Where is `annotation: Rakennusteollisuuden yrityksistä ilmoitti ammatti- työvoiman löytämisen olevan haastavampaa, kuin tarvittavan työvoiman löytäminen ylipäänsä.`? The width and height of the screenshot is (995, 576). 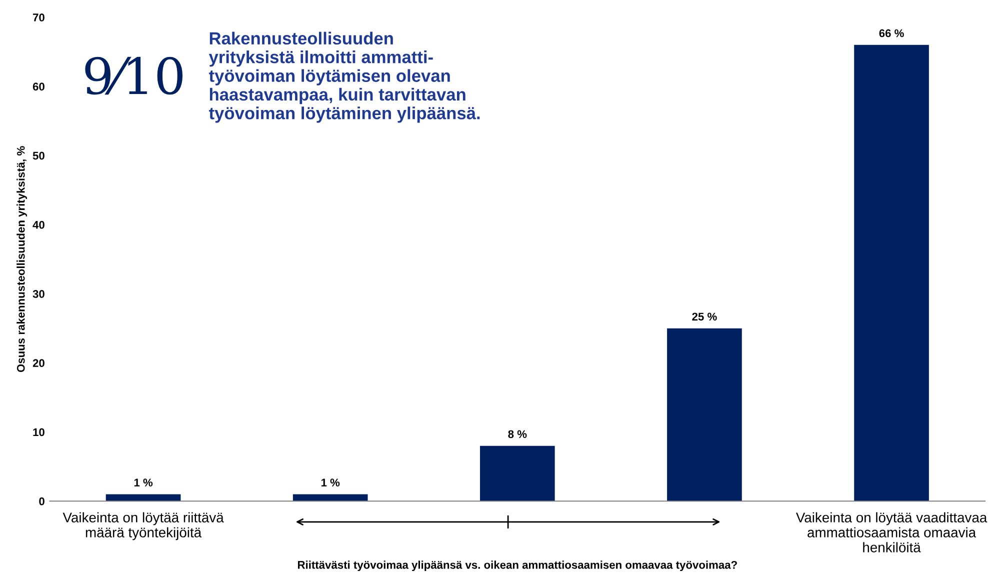 annotation: Rakennusteollisuuden yrityksistä ilmoitti ammatti- työvoiman löytämisen olevan haastavampaa, kuin tarvittavan työvoiman löytäminen ylipäänsä. is located at coordinates (344, 77).